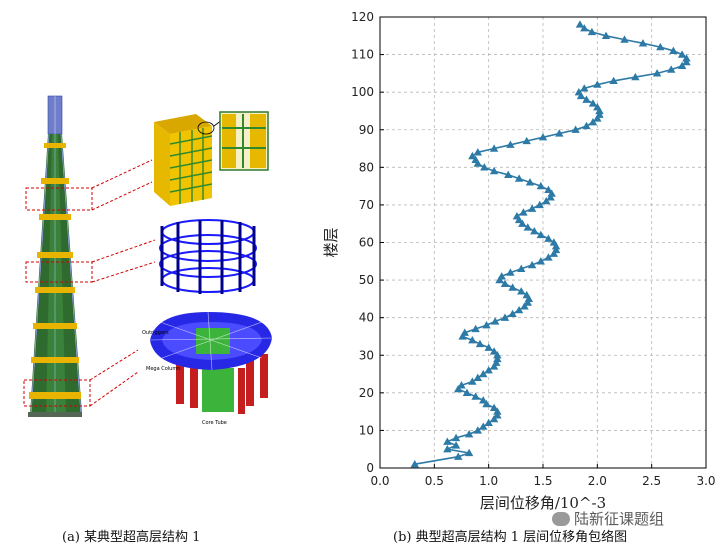 The height and width of the screenshot is (551, 721). I want to click on inset-ring-frame, so click(208, 256).